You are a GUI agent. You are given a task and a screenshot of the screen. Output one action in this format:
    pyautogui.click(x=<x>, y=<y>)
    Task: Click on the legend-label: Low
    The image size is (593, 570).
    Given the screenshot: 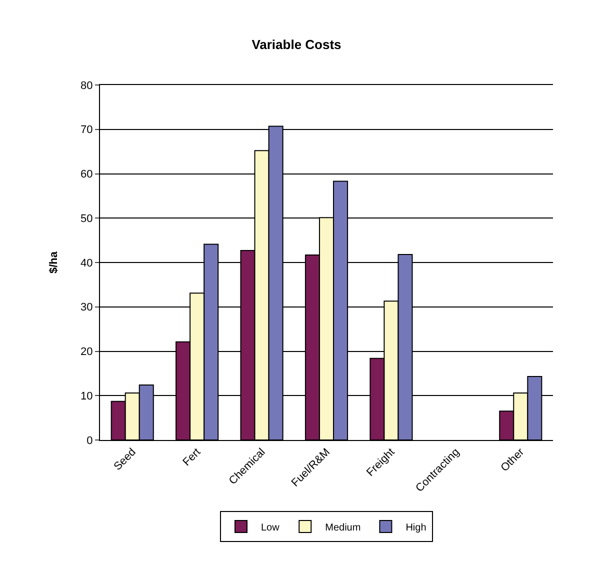 What is the action you would take?
    pyautogui.click(x=270, y=528)
    